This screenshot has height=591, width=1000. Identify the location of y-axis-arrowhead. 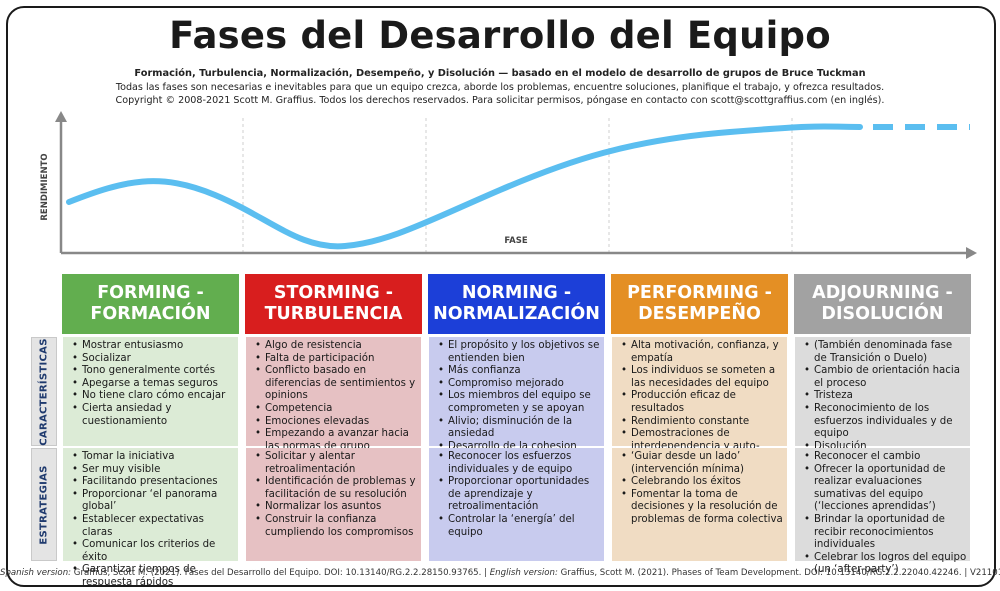
(61, 116).